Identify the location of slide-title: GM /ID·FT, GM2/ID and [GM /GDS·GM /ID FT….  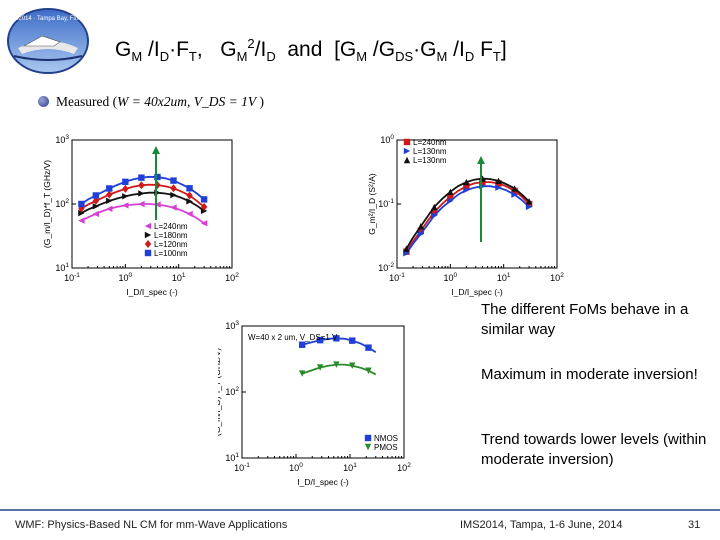
(311, 50).